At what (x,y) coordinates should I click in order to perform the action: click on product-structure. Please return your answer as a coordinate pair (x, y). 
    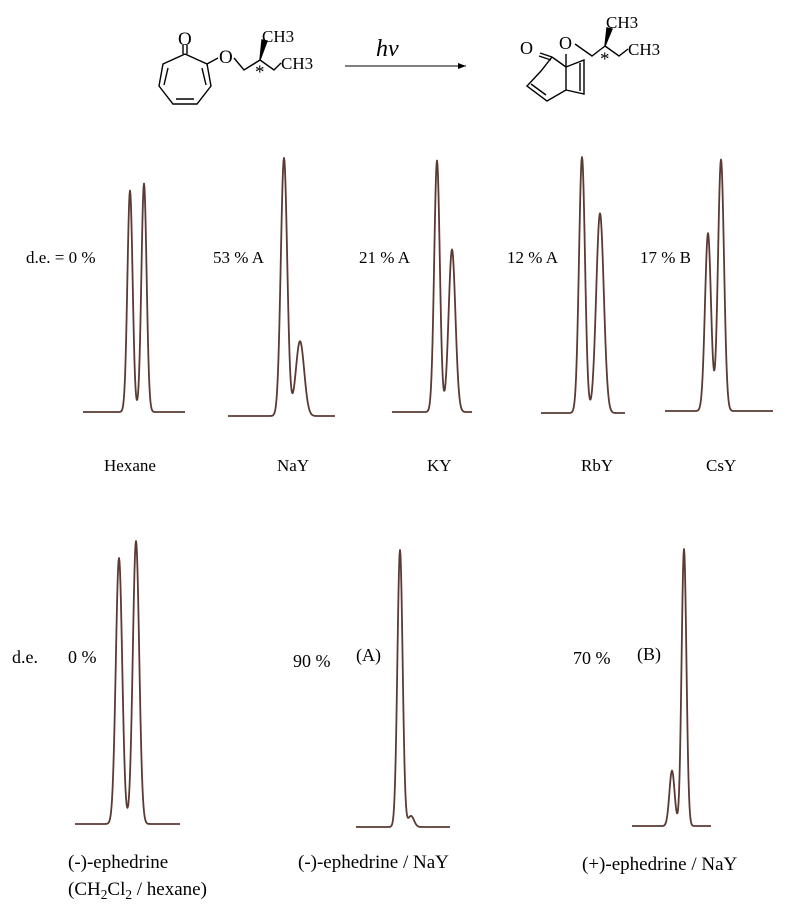
    Looking at the image, I should click on (577, 64).